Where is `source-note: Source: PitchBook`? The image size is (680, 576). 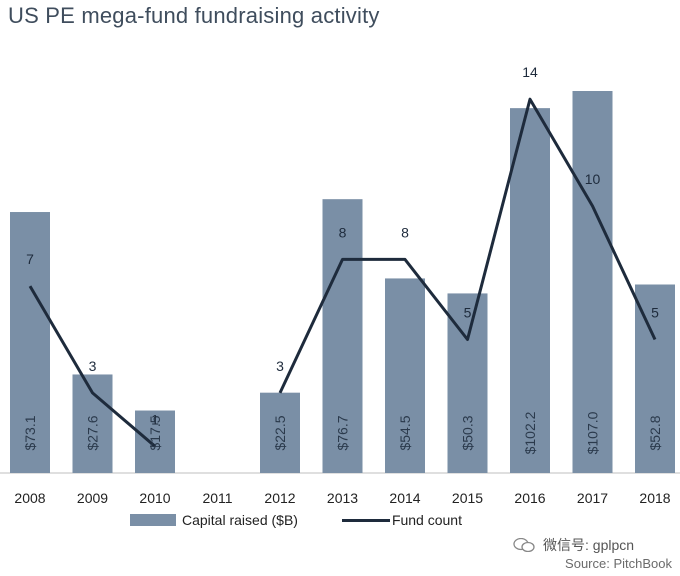 source-note: Source: PitchBook is located at coordinates (618, 563).